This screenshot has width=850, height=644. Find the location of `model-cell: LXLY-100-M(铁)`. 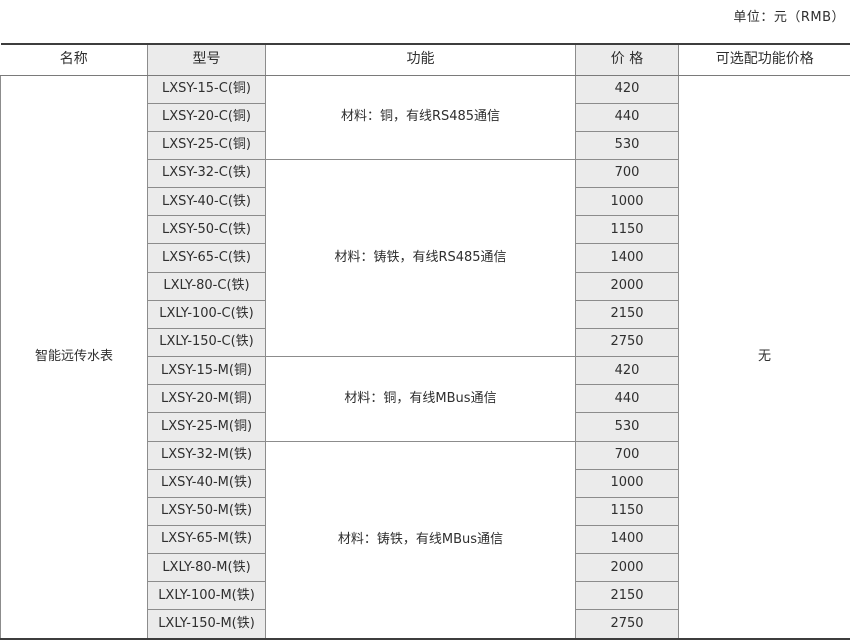

model-cell: LXLY-100-M(铁) is located at coordinates (206, 596).